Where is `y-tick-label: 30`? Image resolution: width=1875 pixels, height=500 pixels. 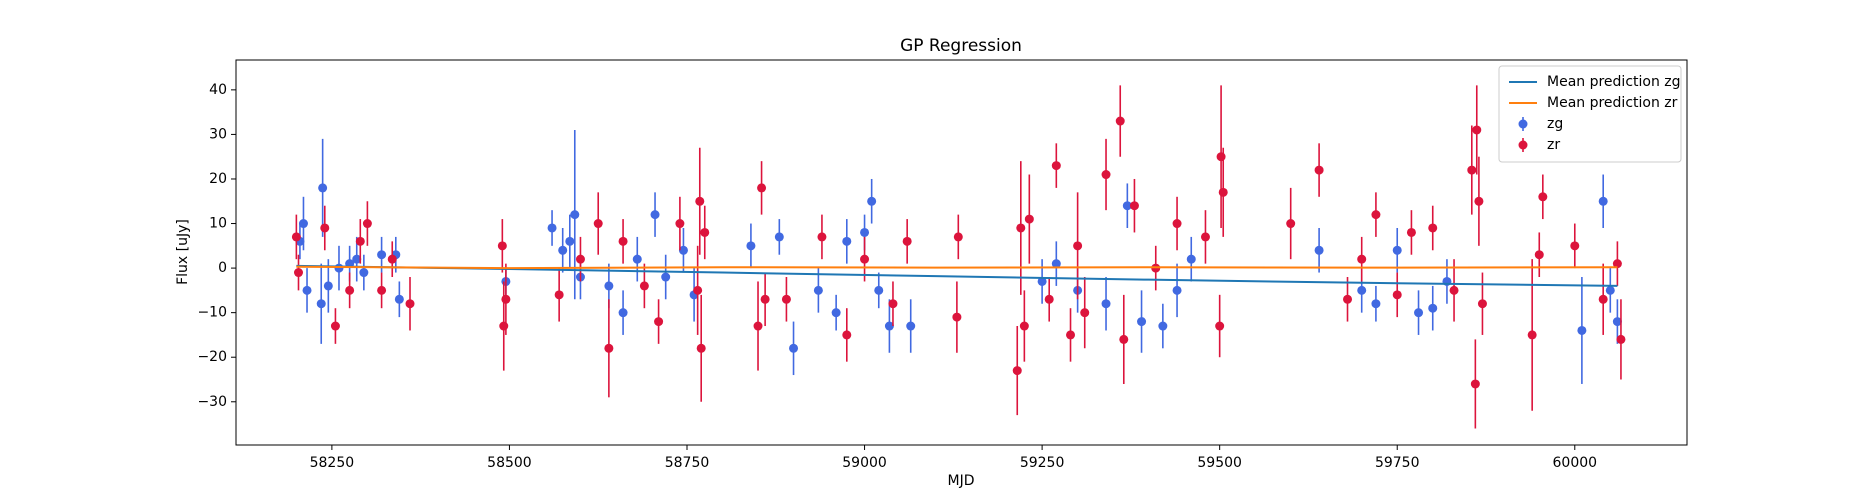 y-tick-label: 30 is located at coordinates (218, 134).